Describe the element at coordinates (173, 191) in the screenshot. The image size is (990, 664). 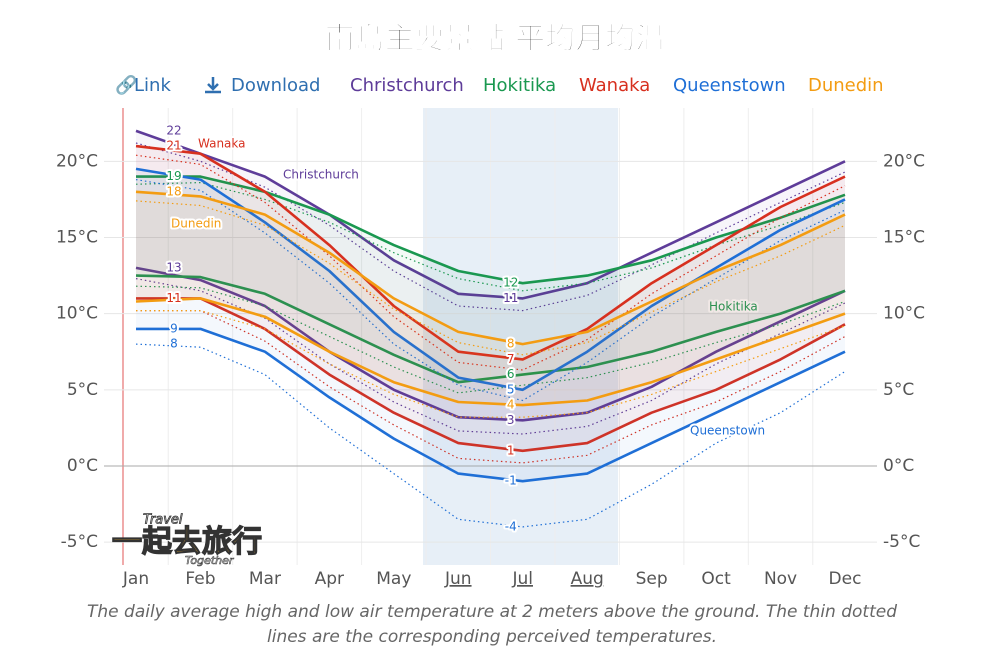
I see `data-label: 18` at that location.